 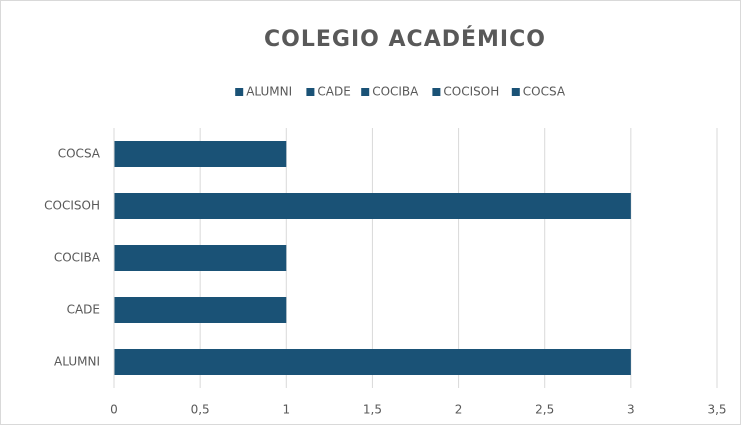 What do you see at coordinates (200, 410) in the screenshot?
I see `x-tick-label: 0,5` at bounding box center [200, 410].